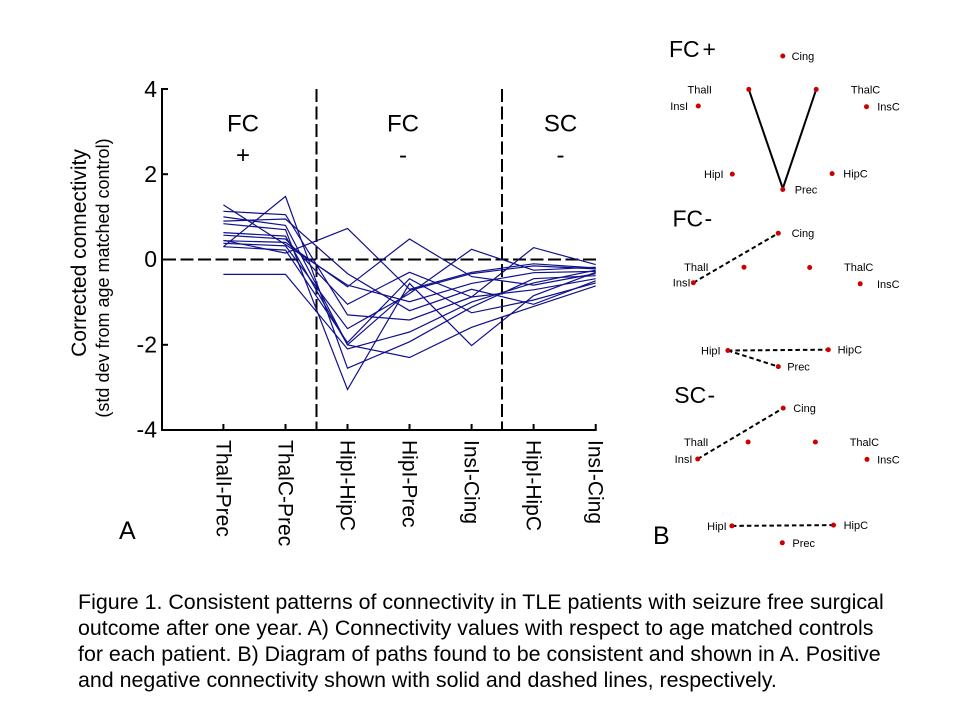 The width and height of the screenshot is (960, 720). I want to click on svg-text: 0, so click(150, 259).